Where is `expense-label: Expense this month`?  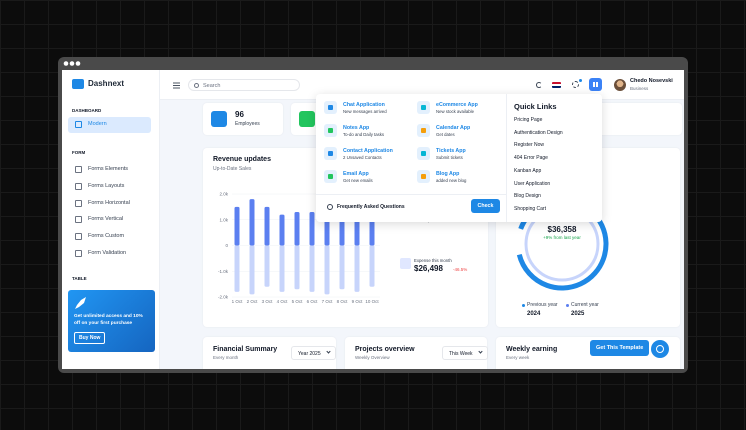
expense-label: Expense this month is located at coordinates (433, 260).